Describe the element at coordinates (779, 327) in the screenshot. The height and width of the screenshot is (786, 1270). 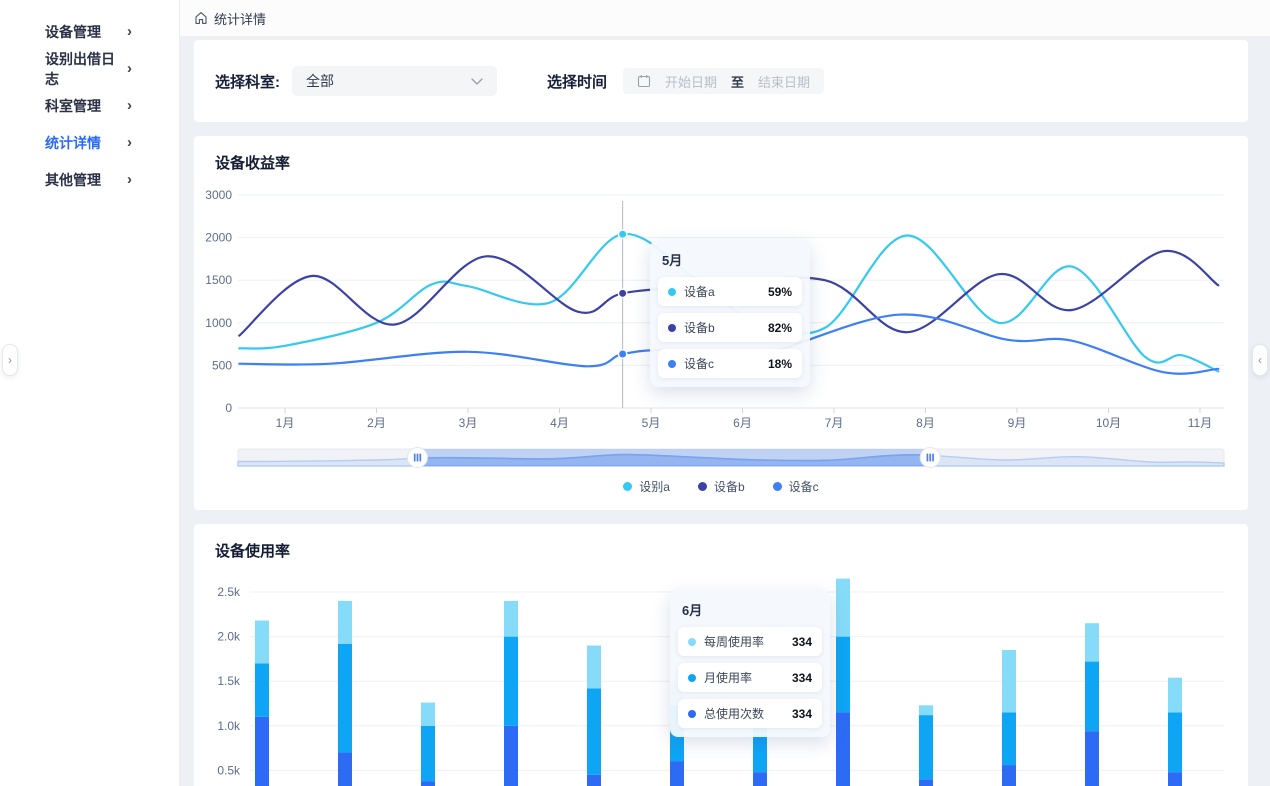
I see `tooltip-series-value: 82%` at that location.